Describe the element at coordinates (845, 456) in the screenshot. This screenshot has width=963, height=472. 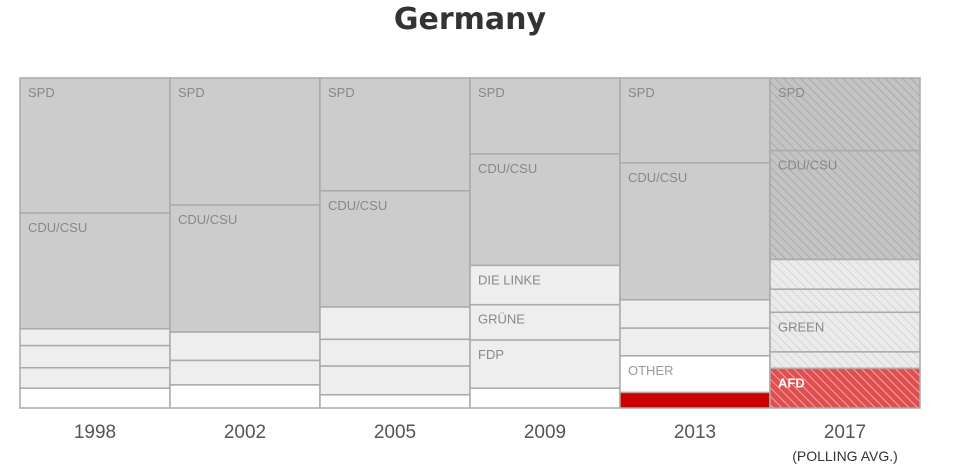
I see `year-sublabel-2017: (POLLING AVG.)` at that location.